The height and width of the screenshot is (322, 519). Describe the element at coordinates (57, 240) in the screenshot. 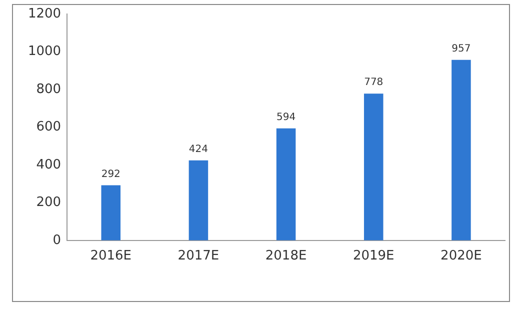

I see `y-tick-label: 0` at that location.